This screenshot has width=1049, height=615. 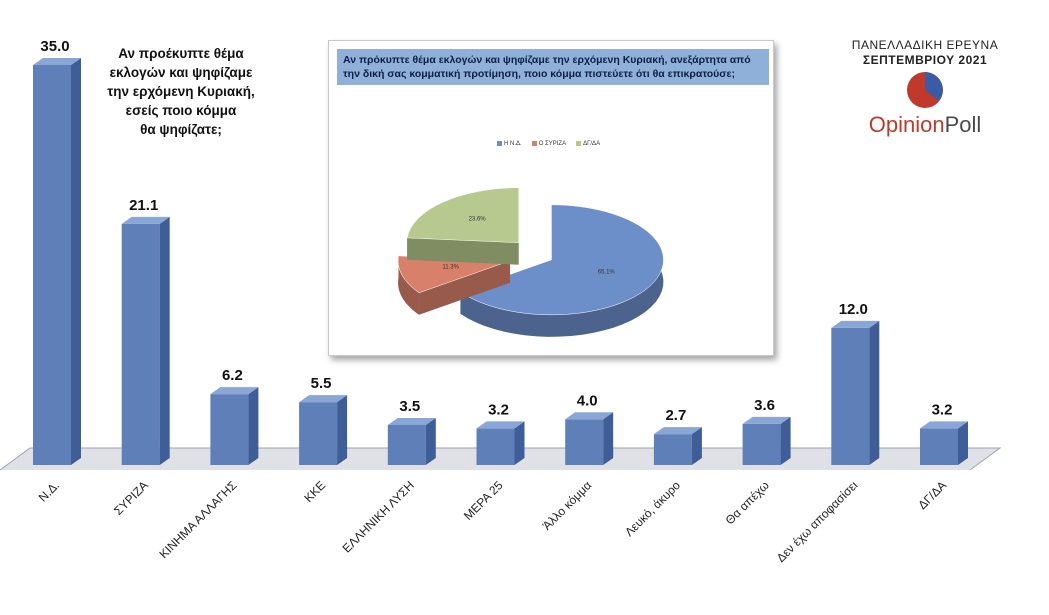 I want to click on opinionpoll-logo: OpinionPoll, so click(x=925, y=125).